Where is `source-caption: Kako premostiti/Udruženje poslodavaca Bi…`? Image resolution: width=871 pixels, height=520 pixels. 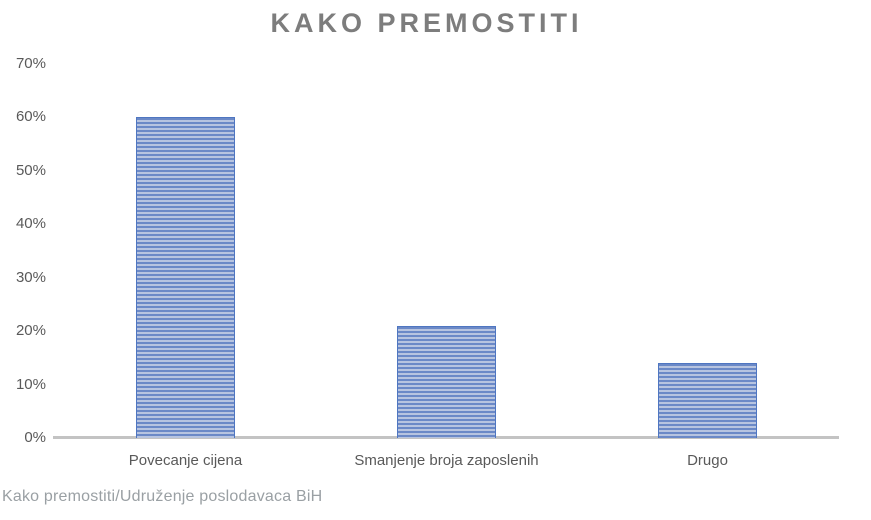
source-caption: Kako premostiti/Udruženje poslodavaca Bi… is located at coordinates (162, 496).